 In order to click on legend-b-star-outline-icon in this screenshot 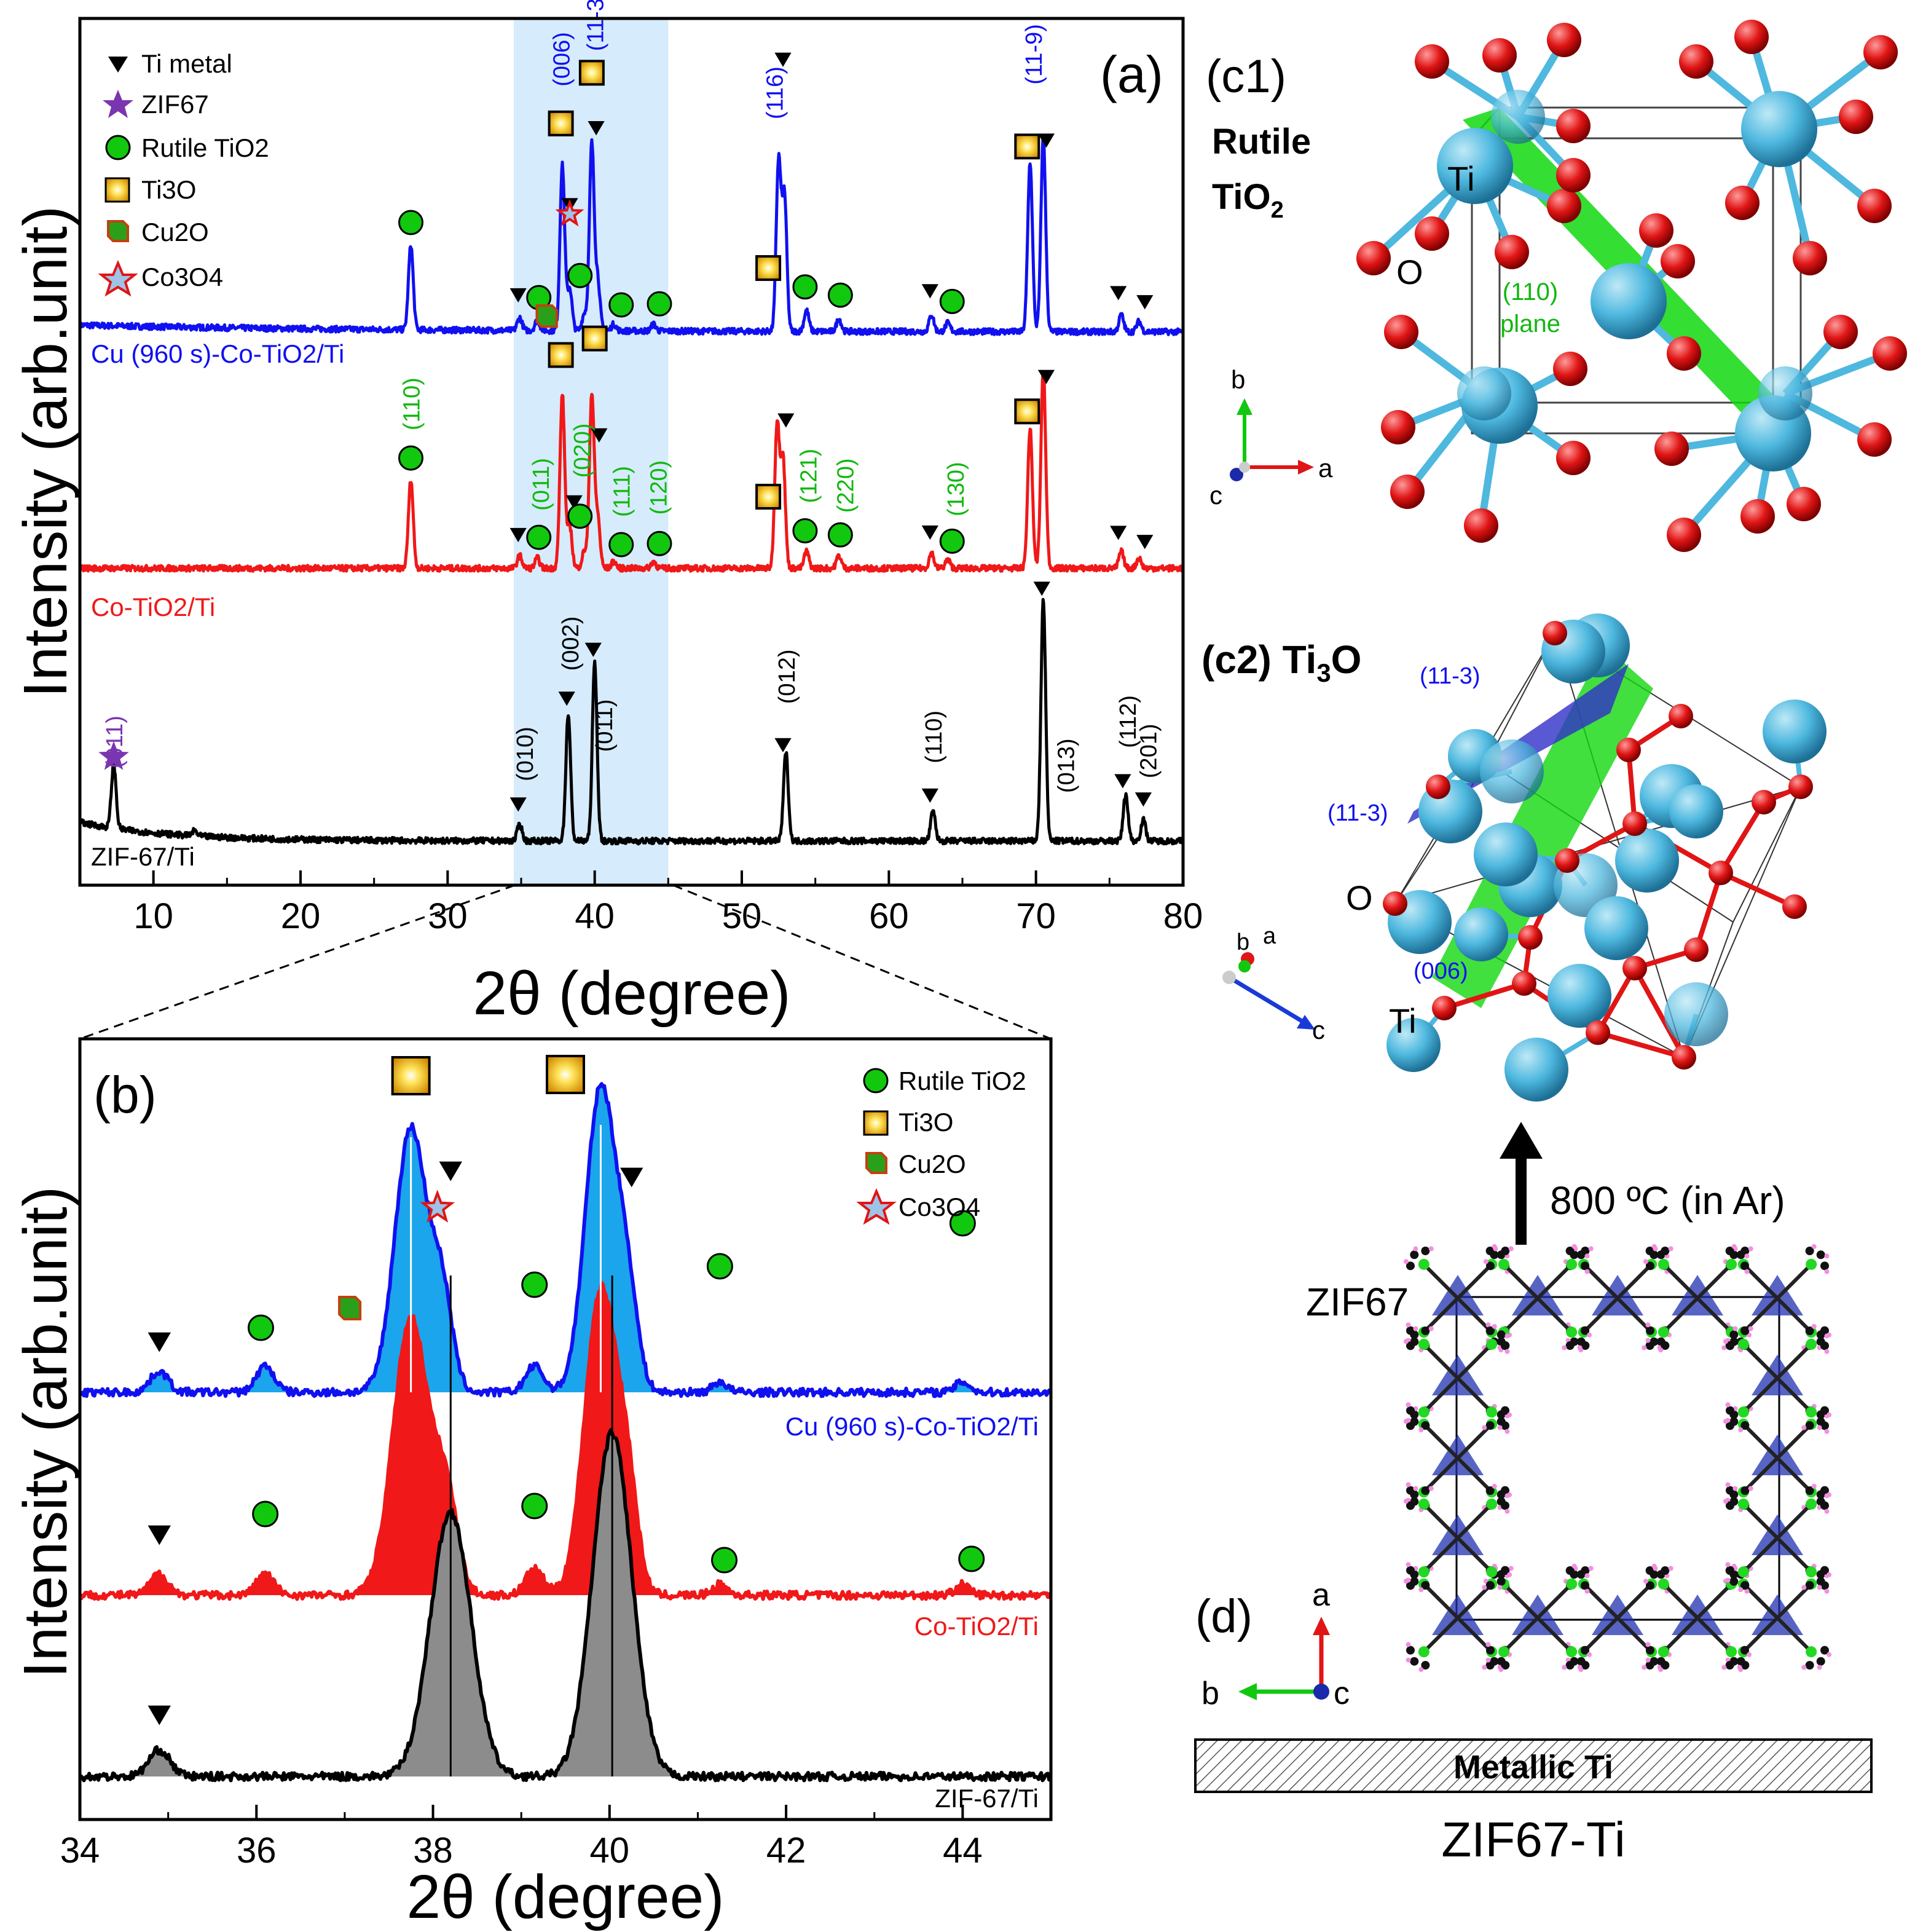, I will do `click(876, 1206)`.